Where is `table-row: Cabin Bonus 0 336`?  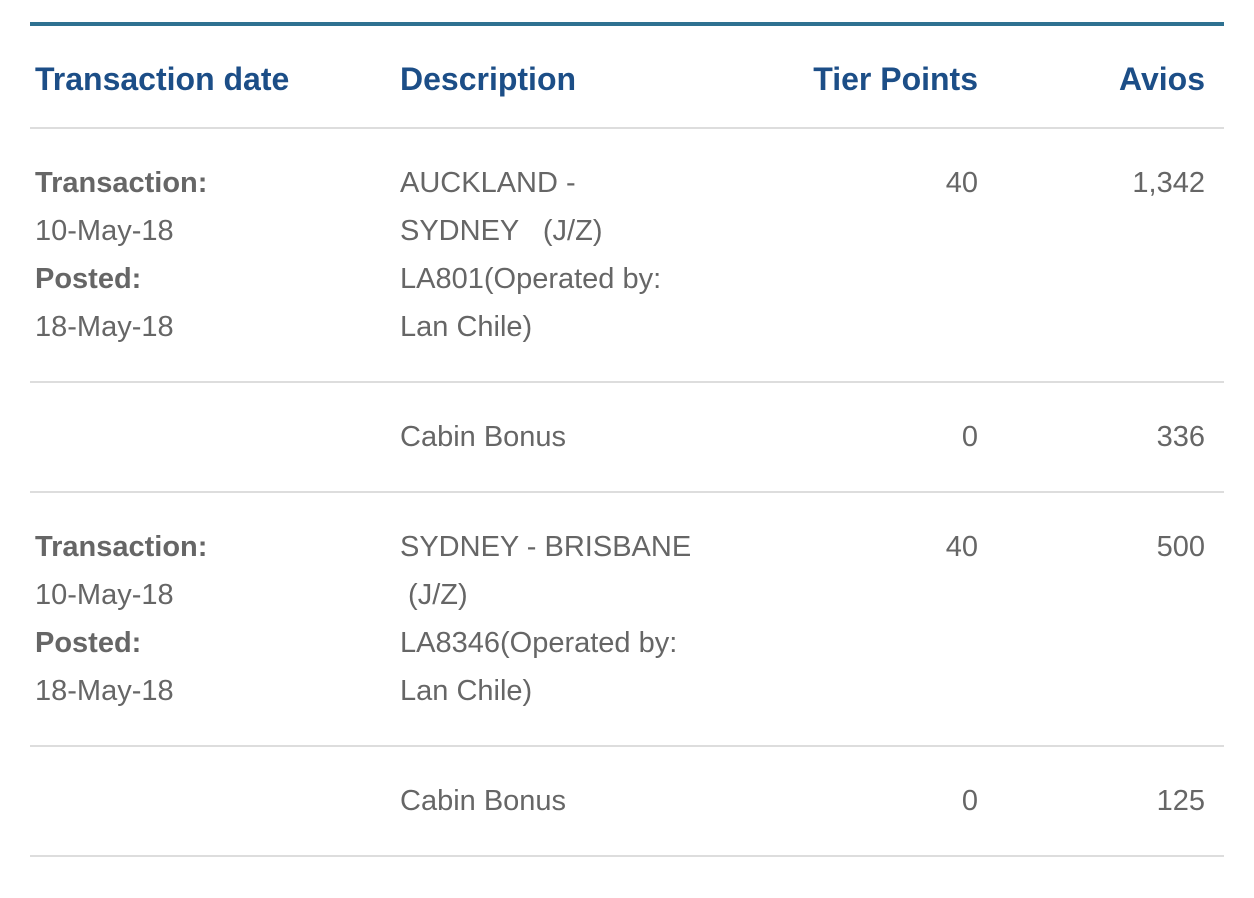 table-row: Cabin Bonus 0 336 is located at coordinates (627, 437).